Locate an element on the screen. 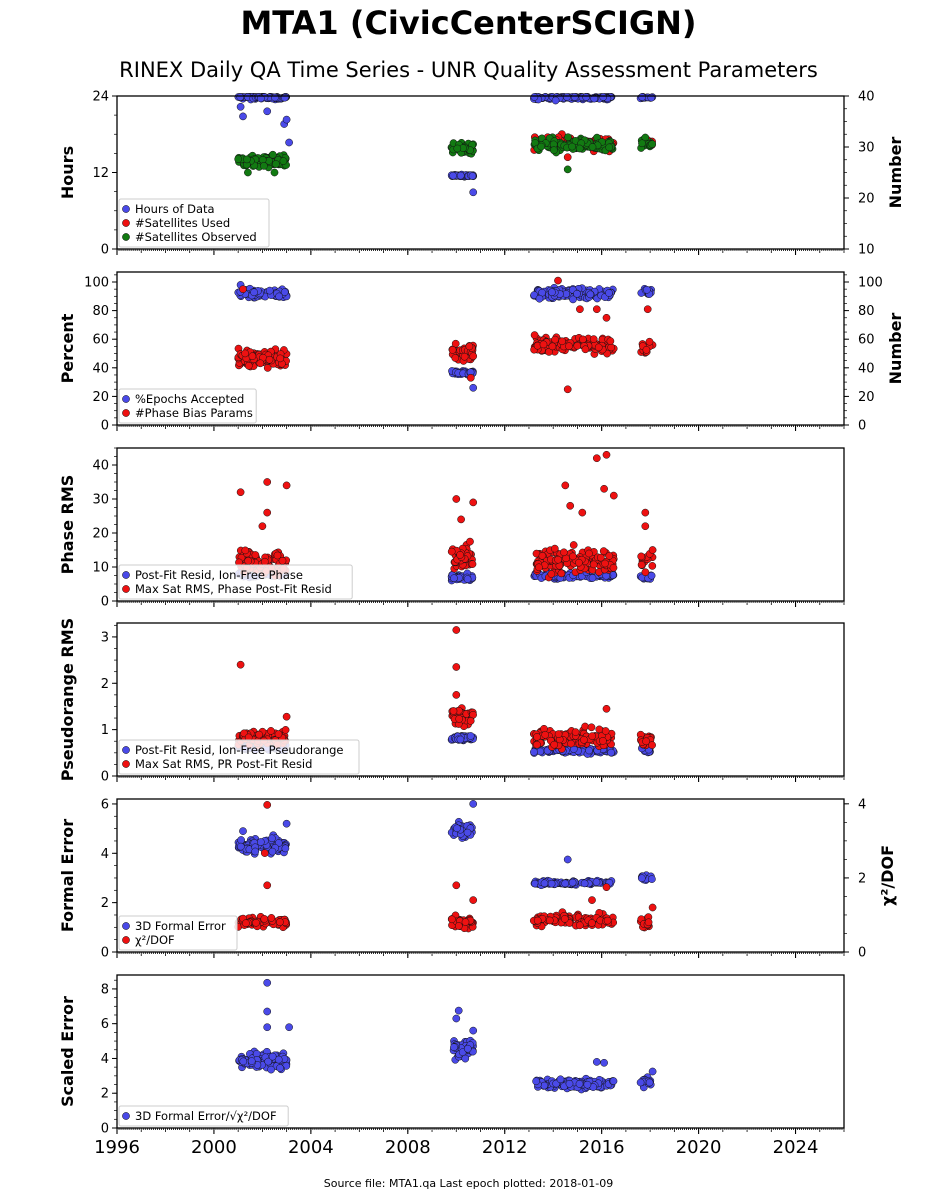 This screenshot has width=937, height=1200. y-tick-label: 100 is located at coordinates (96, 283).